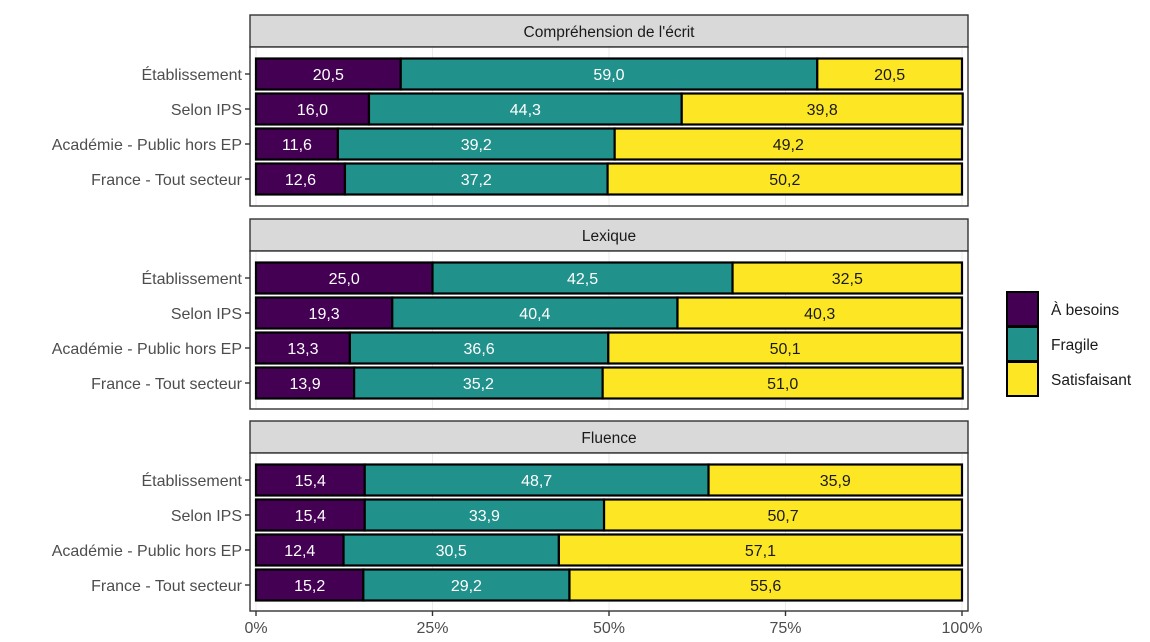 The height and width of the screenshot is (642, 1150). I want to click on legend: À besoins Fragile Satisfaisant, so click(1069, 344).